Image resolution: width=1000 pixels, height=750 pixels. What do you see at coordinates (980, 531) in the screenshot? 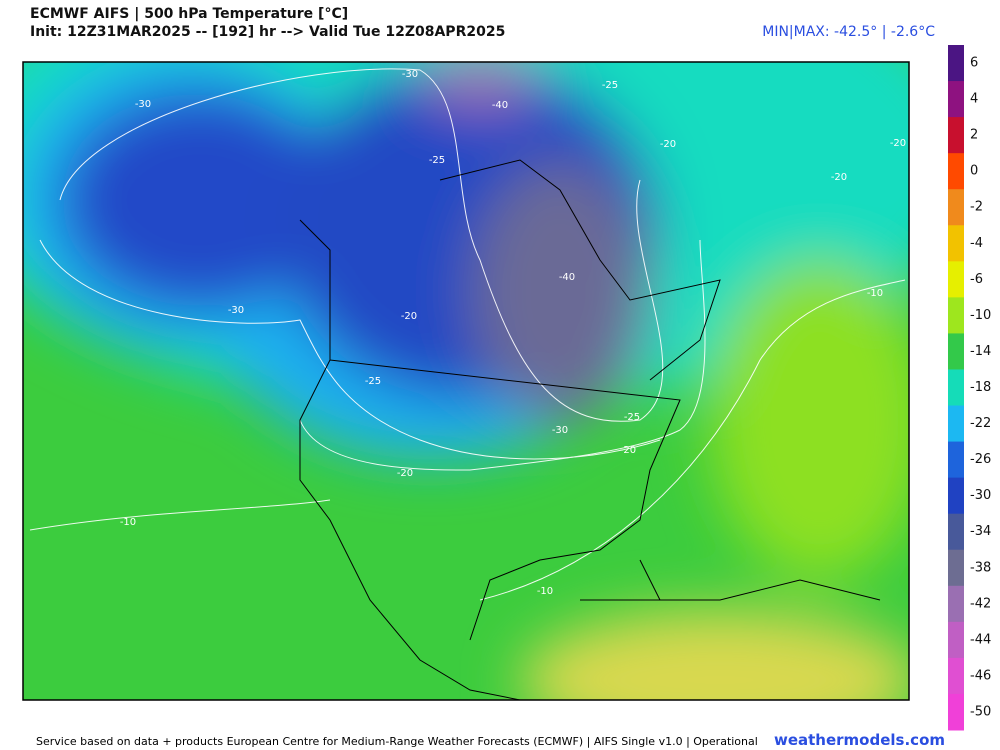
I see `colorbar-label: -34` at bounding box center [980, 531].